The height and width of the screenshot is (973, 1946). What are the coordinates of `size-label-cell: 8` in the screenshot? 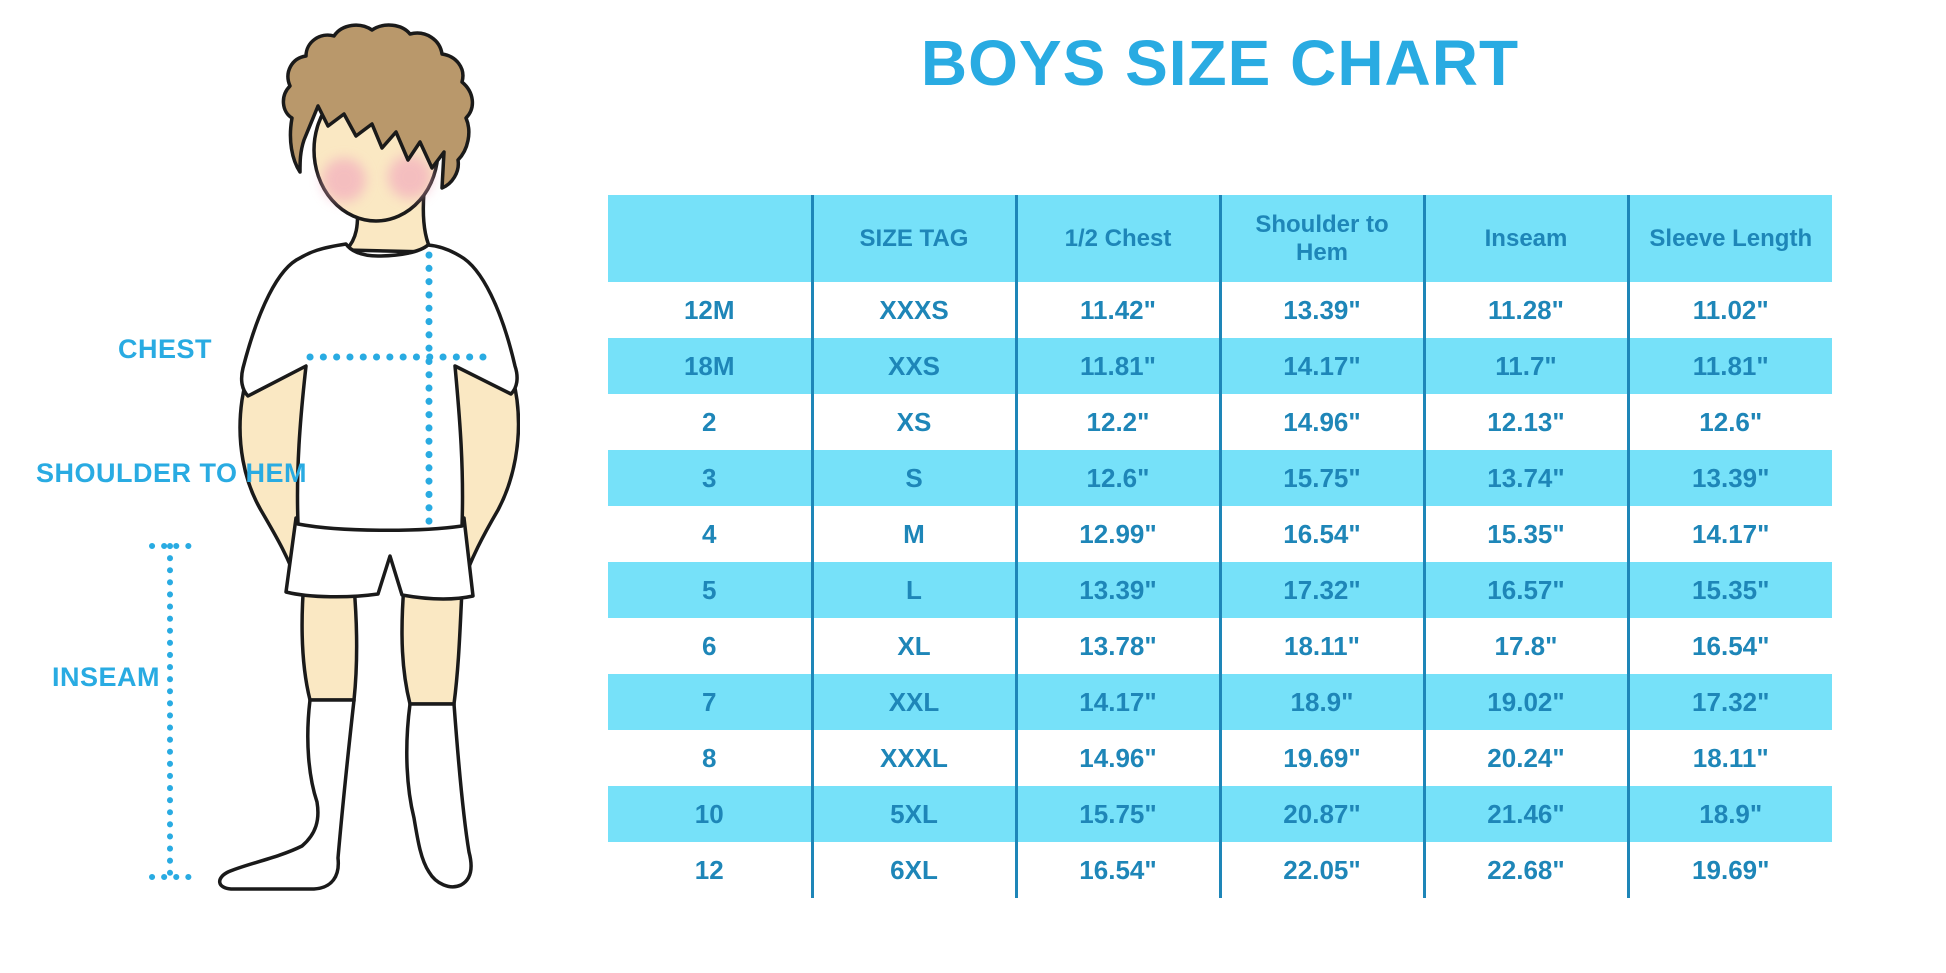 It's located at (709, 757).